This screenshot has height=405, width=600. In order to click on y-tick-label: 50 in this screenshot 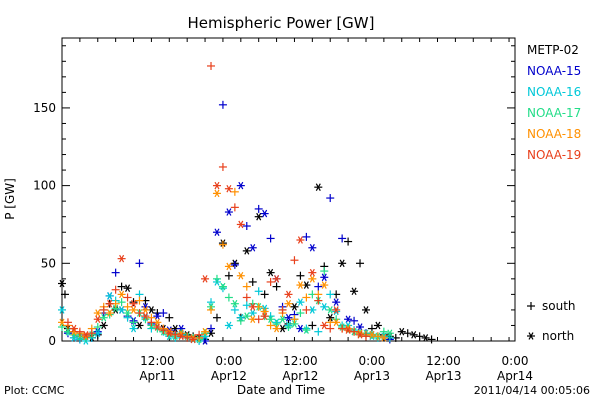, I will do `click(48, 263)`.